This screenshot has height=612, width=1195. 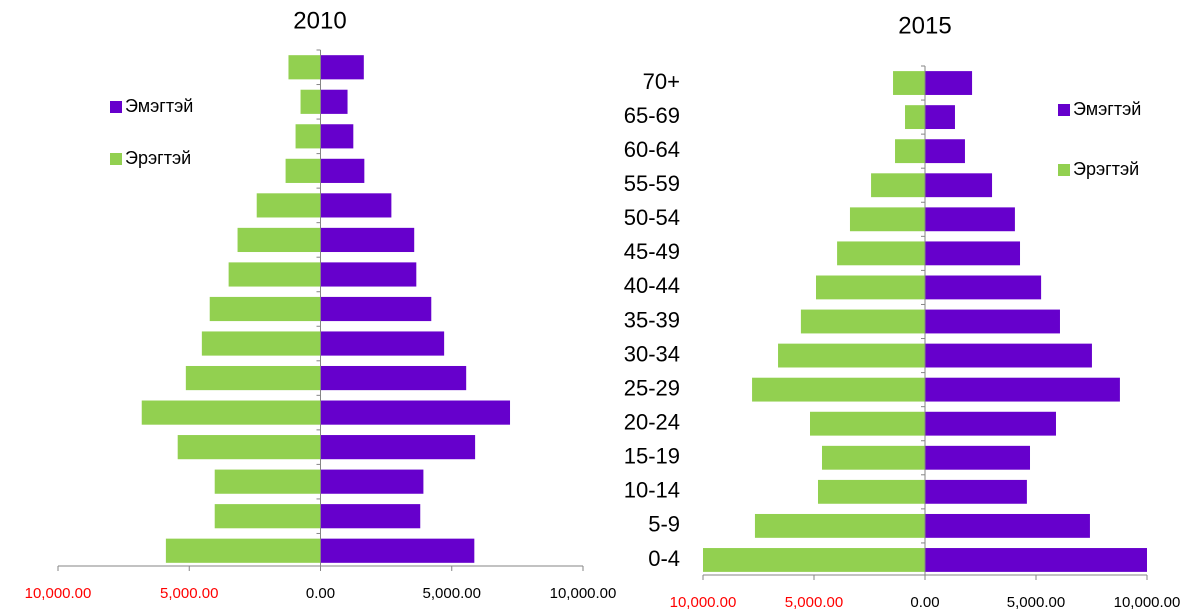 I want to click on category-label: 45-49, so click(x=652, y=251).